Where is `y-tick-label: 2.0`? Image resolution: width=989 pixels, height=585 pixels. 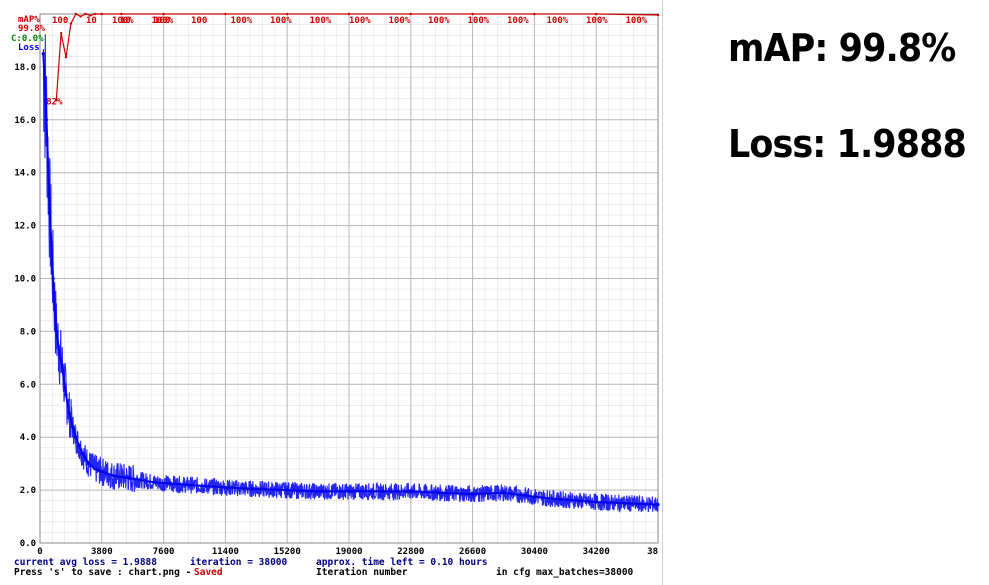
y-tick-label: 2.0 is located at coordinates (28, 491).